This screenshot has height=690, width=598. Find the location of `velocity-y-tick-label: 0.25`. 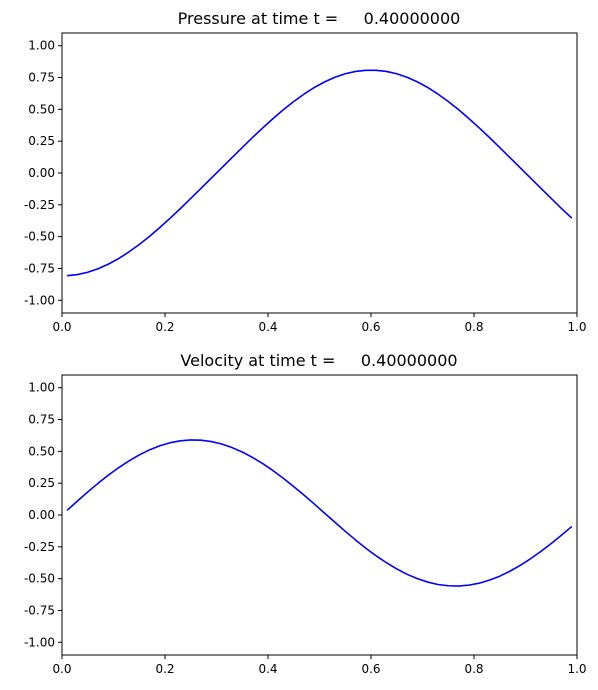

velocity-y-tick-label: 0.25 is located at coordinates (41, 483).